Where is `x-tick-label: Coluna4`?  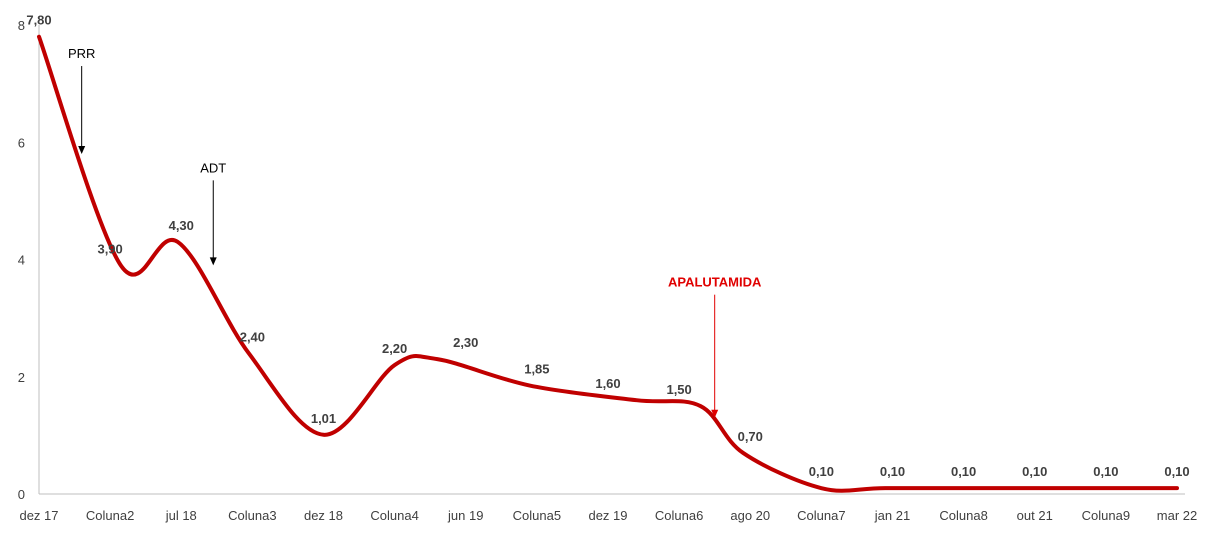 x-tick-label: Coluna4 is located at coordinates (394, 515).